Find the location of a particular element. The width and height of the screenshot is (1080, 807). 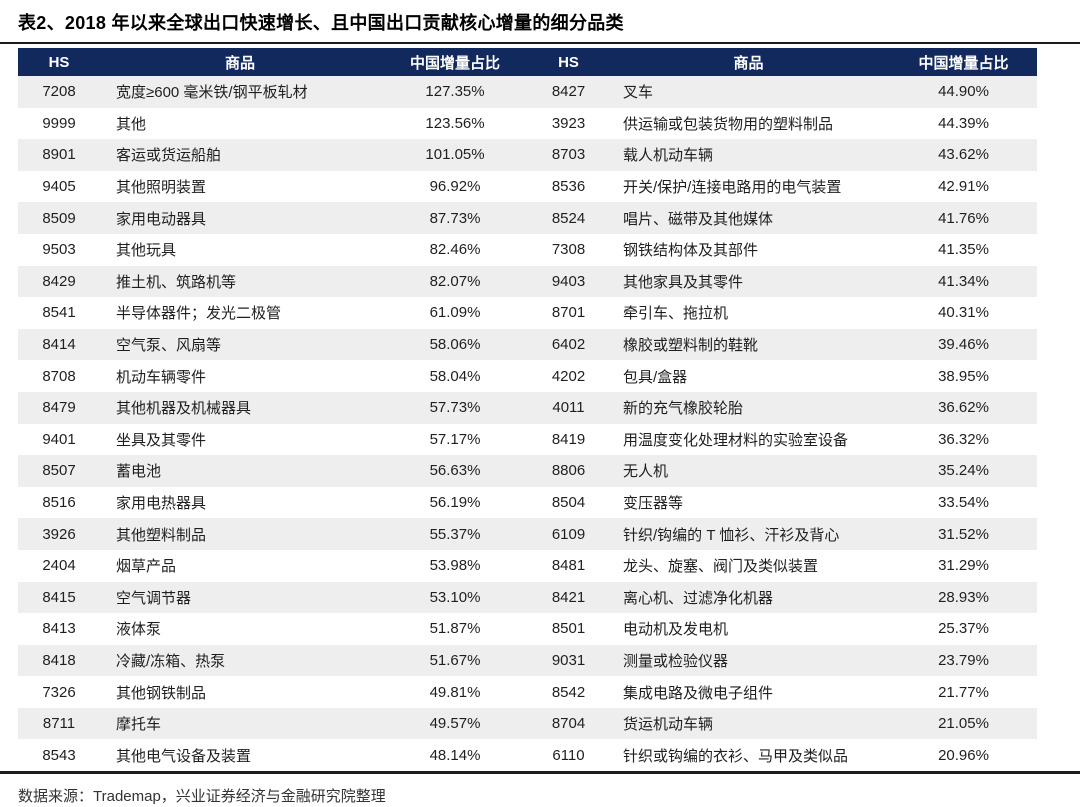

product-name-cell: 供运输或包装货物用的塑料制品 is located at coordinates (728, 124).